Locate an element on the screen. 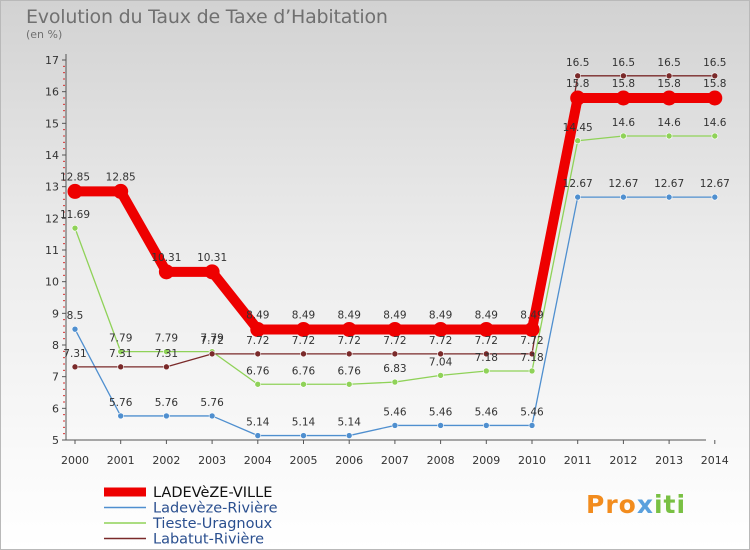 This screenshot has width=750, height=550. y-tick-label: 17 is located at coordinates (52, 60).